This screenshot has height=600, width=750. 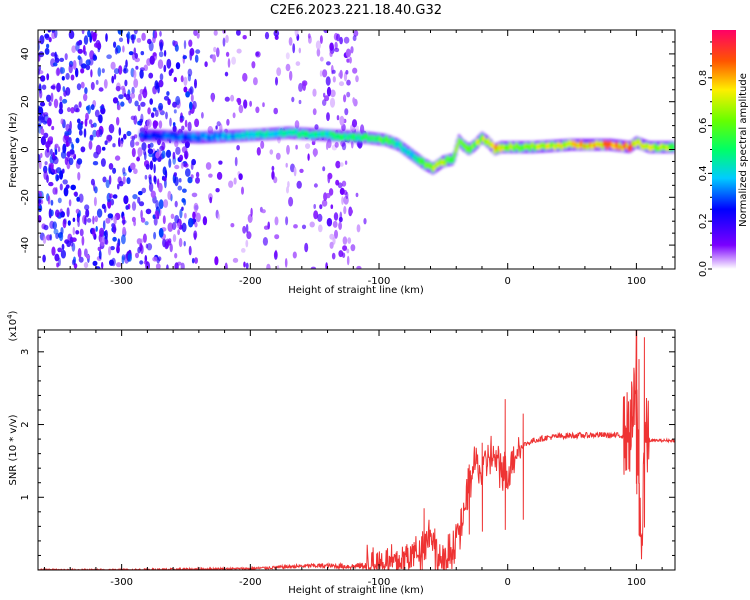 What do you see at coordinates (13, 150) in the screenshot?
I see `spectrogram-y-label: Frequency (Hz)` at bounding box center [13, 150].